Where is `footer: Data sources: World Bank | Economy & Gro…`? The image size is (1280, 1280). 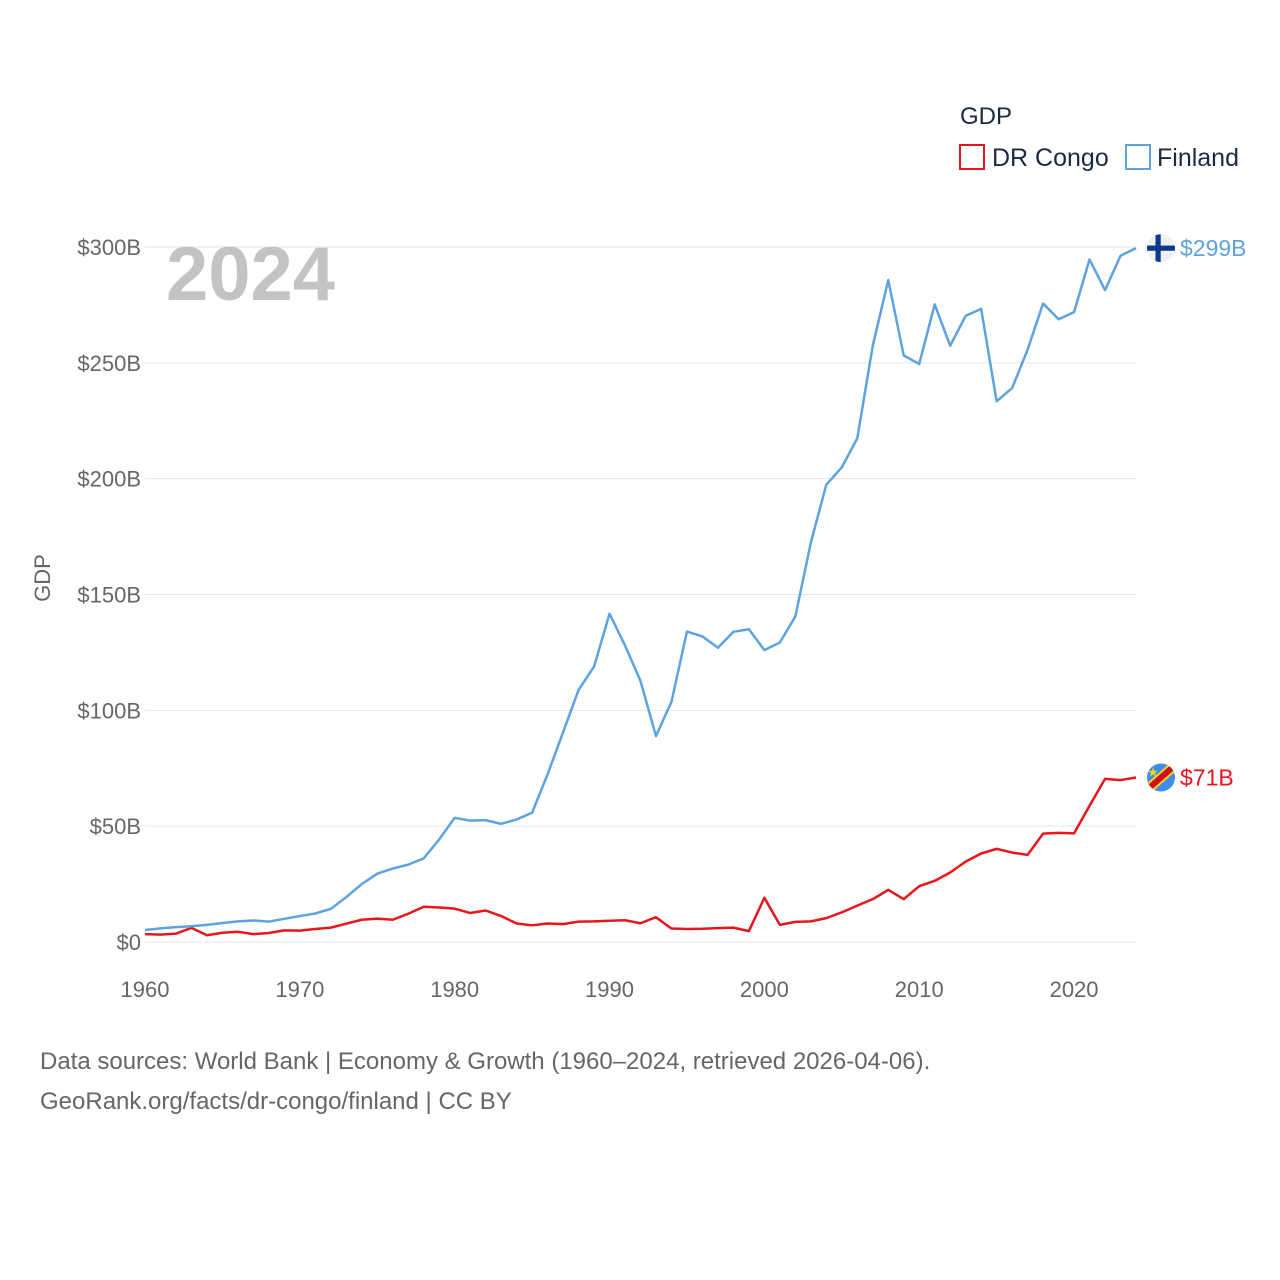 footer: Data sources: World Bank | Economy & Gro… is located at coordinates (640, 1082).